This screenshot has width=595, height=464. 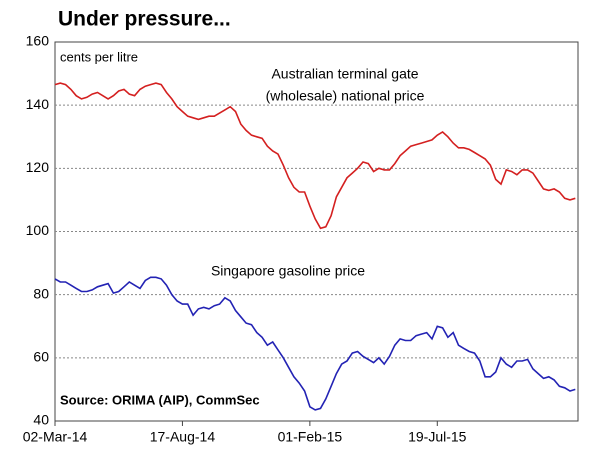 What do you see at coordinates (41, 420) in the screenshot?
I see `y-tick-label: 40` at bounding box center [41, 420].